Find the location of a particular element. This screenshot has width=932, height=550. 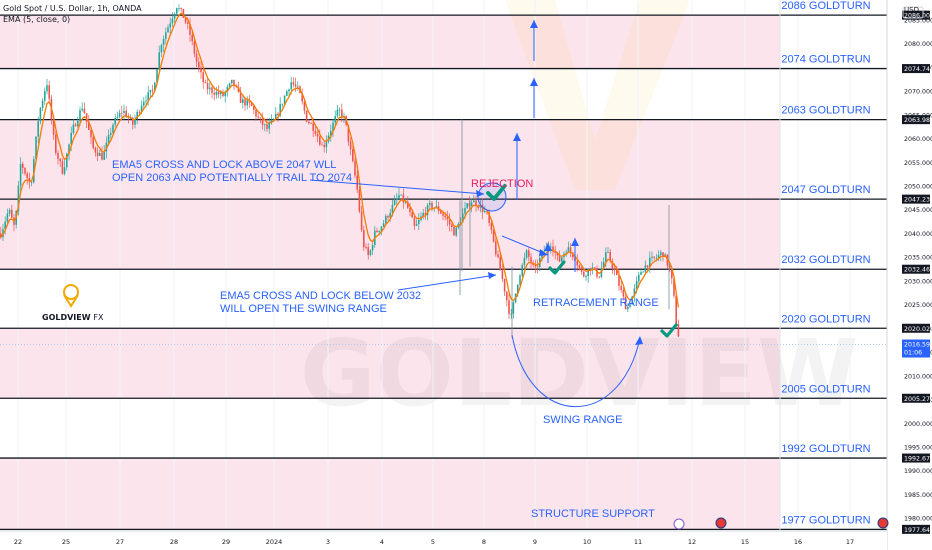

level-price-tag: 2063.982 is located at coordinates (918, 120).